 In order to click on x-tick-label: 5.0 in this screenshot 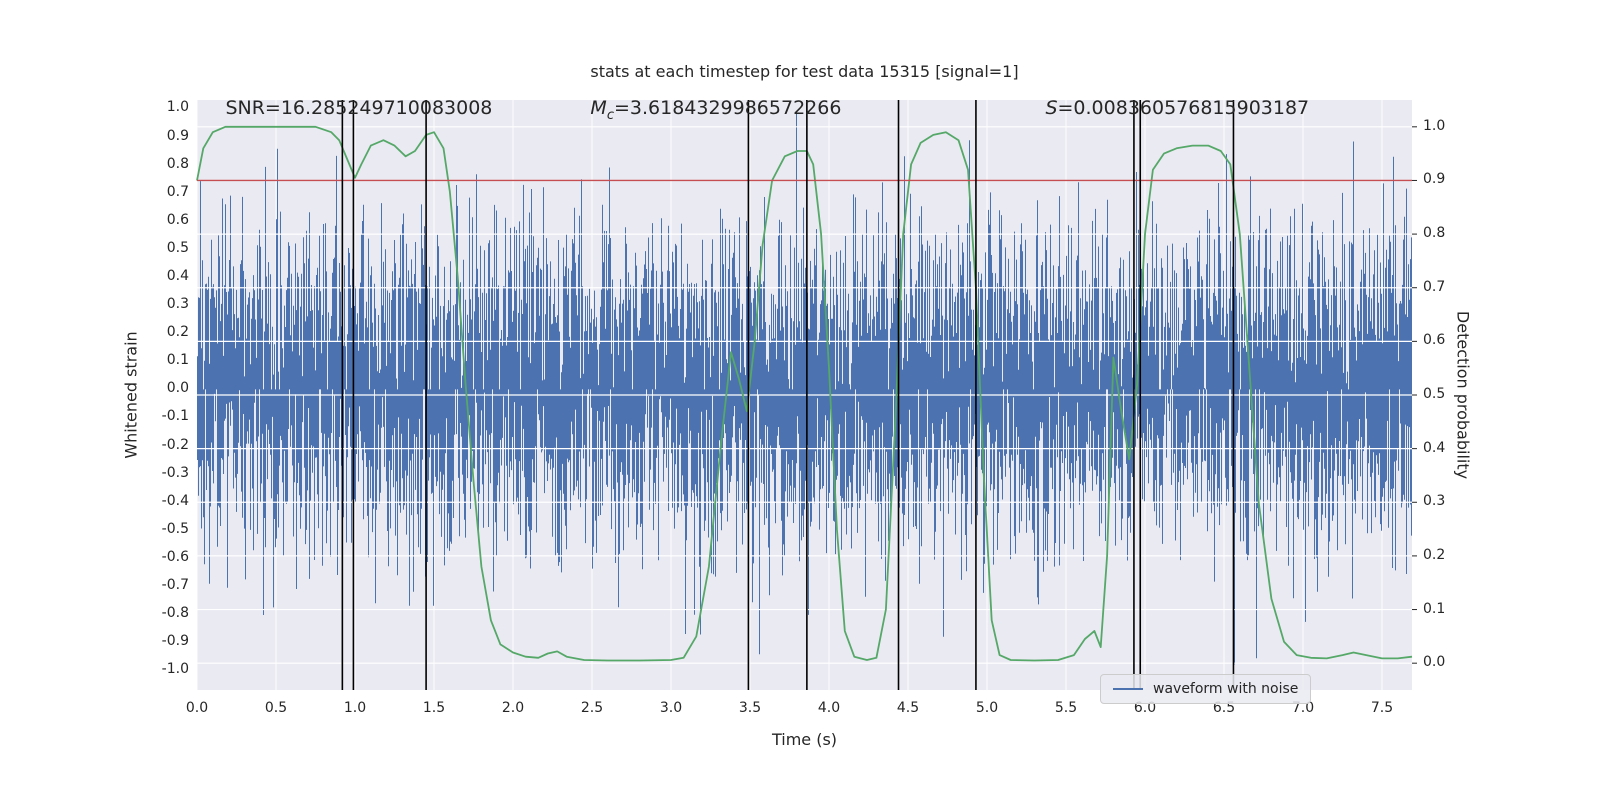, I will do `click(987, 708)`.